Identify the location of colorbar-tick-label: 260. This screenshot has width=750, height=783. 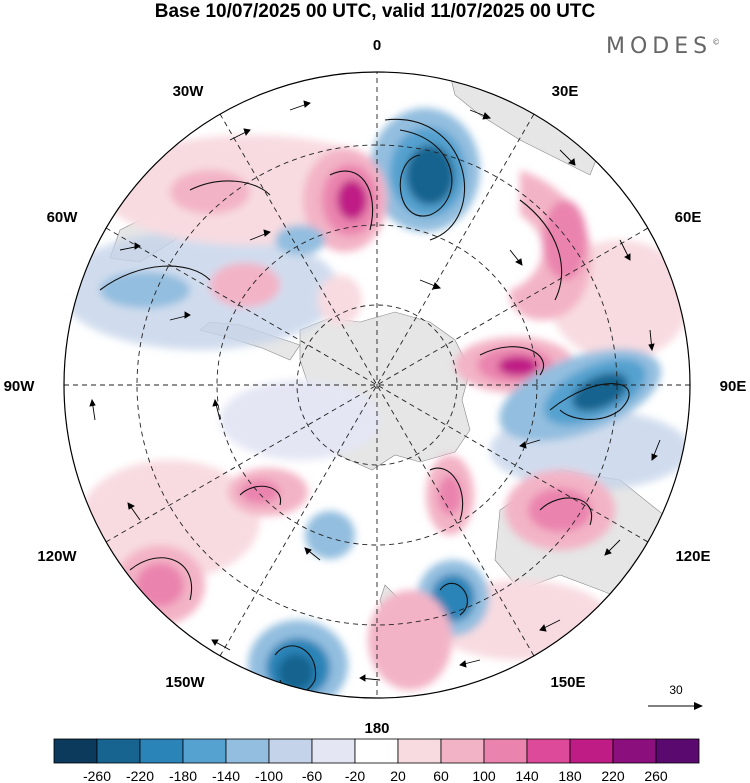
(656, 775).